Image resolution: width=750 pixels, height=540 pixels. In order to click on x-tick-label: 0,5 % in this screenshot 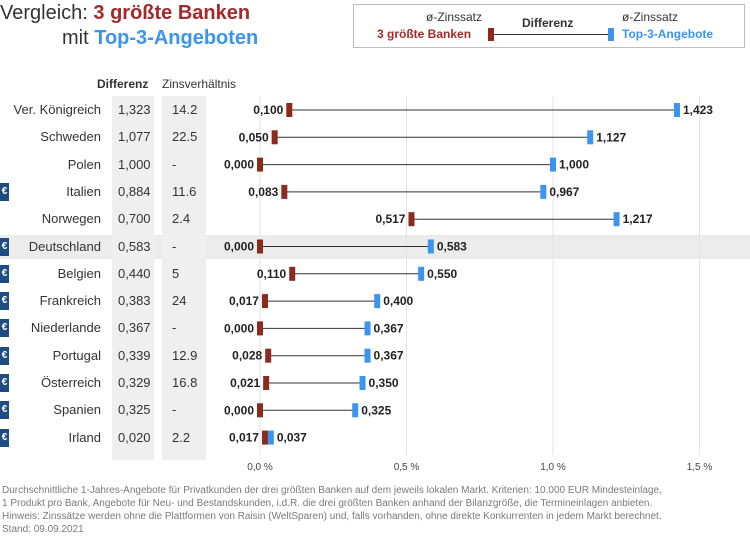, I will do `click(407, 467)`.